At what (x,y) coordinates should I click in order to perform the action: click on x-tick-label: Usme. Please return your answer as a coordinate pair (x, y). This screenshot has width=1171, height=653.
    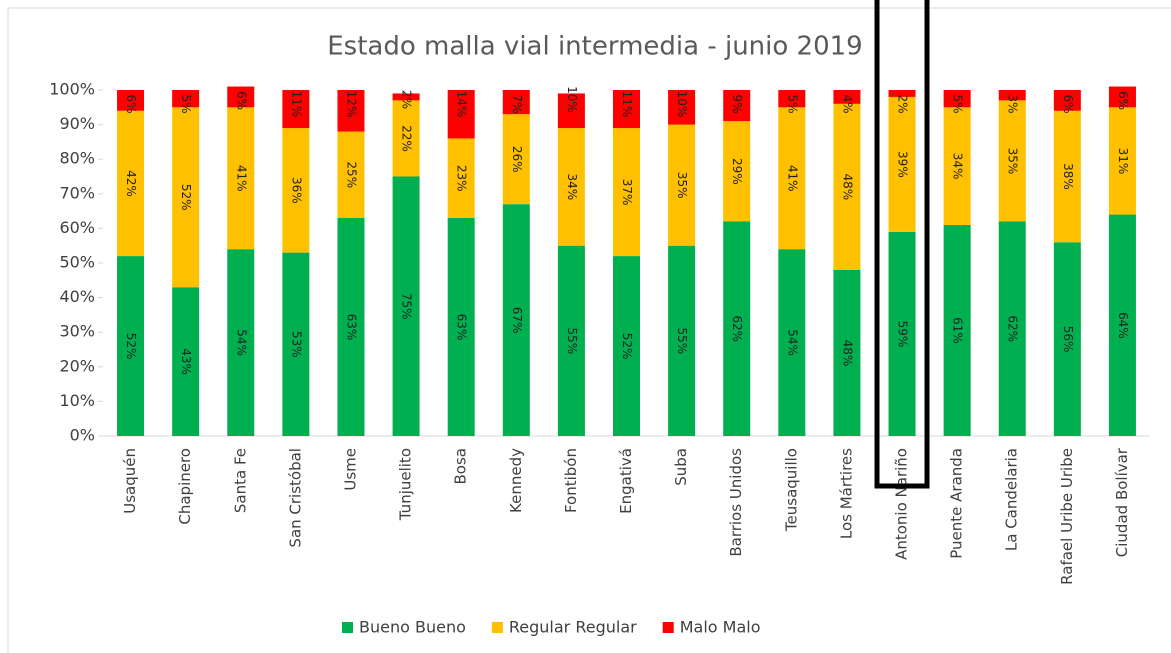
    Looking at the image, I should click on (350, 469).